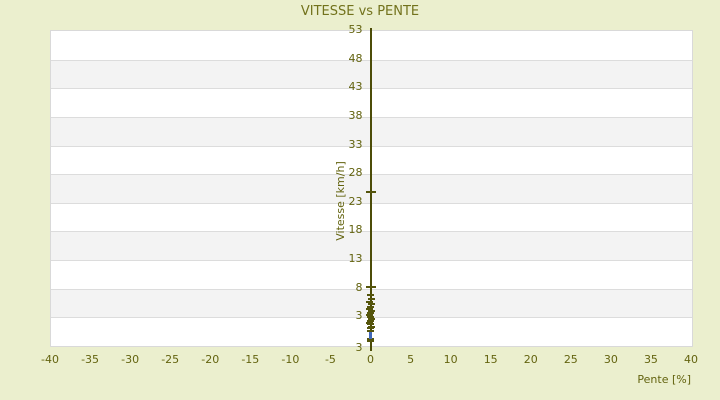 The width and height of the screenshot is (720, 400). Describe the element at coordinates (355, 29) in the screenshot. I see `y-tick-label: 53` at that location.